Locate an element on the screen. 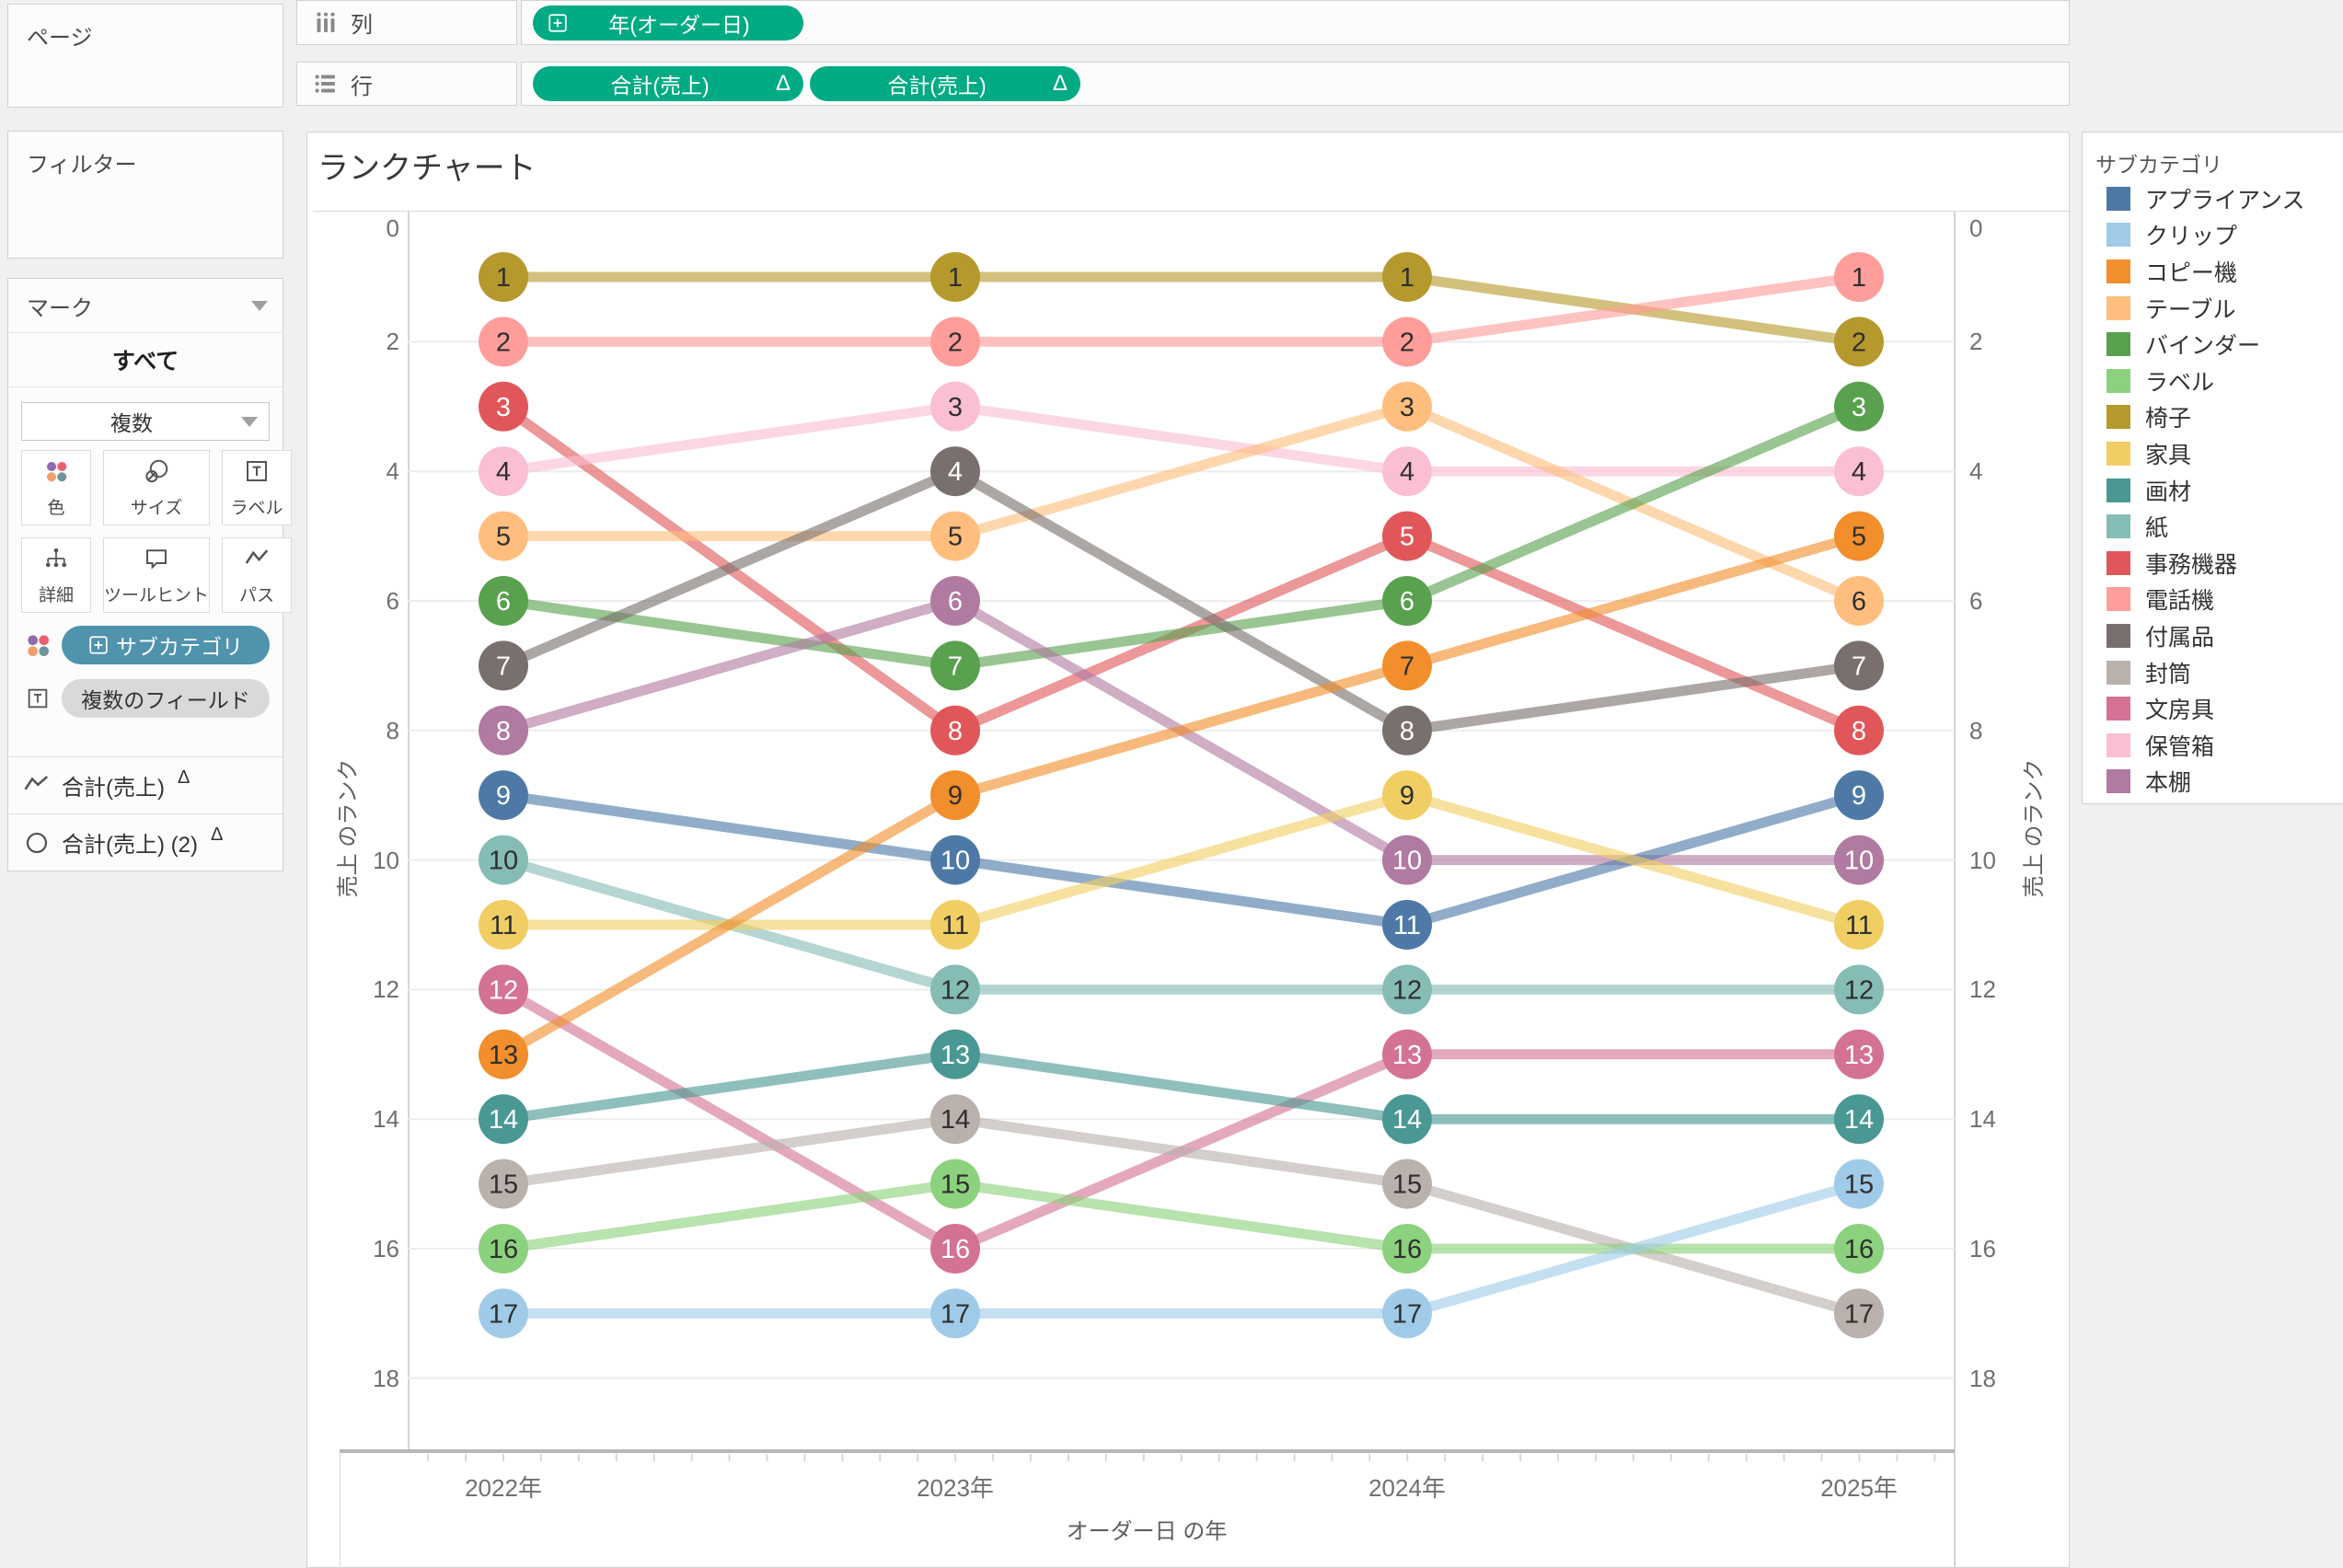  mark-circle-事務機器-2023 is located at coordinates (955, 730).